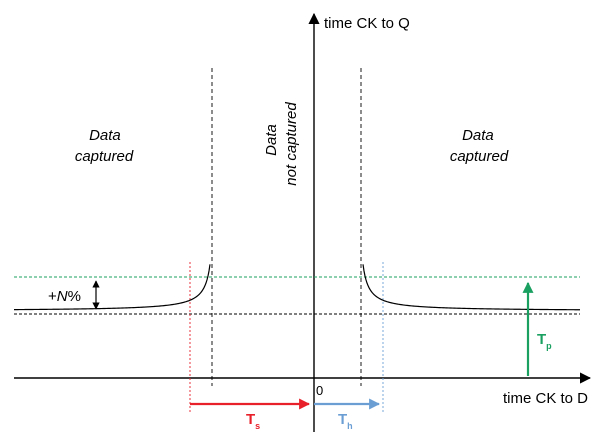 The width and height of the screenshot is (608, 434). Describe the element at coordinates (345, 421) in the screenshot. I see `hold-time-label: Th` at that location.